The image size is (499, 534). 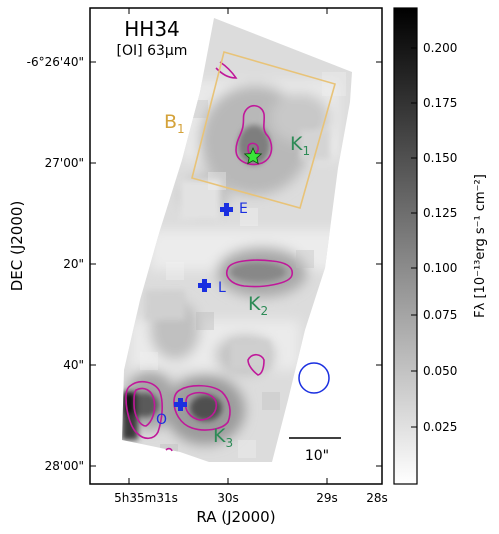 I want to click on contour-bottom-fragment, so click(x=169, y=449).